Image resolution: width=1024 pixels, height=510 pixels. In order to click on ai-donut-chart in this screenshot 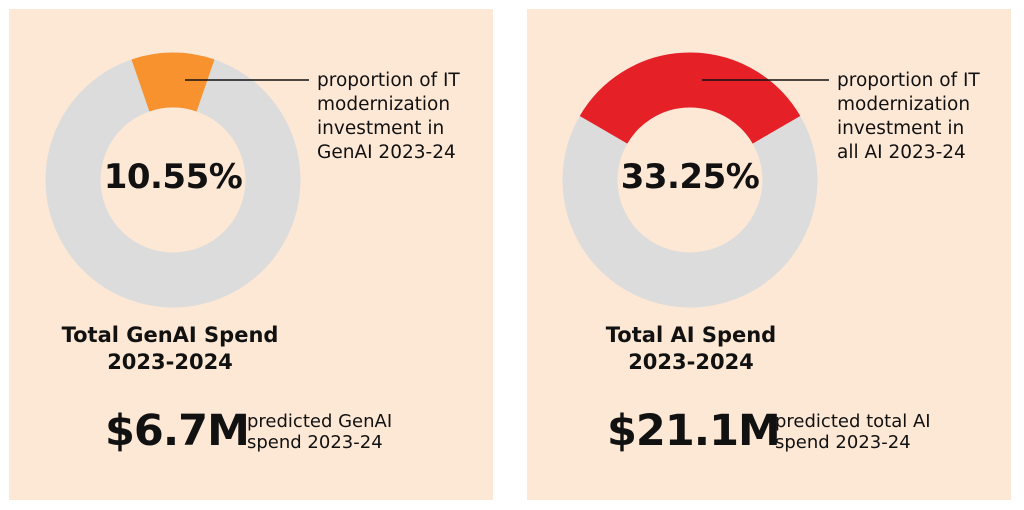, I will do `click(695, 180)`.